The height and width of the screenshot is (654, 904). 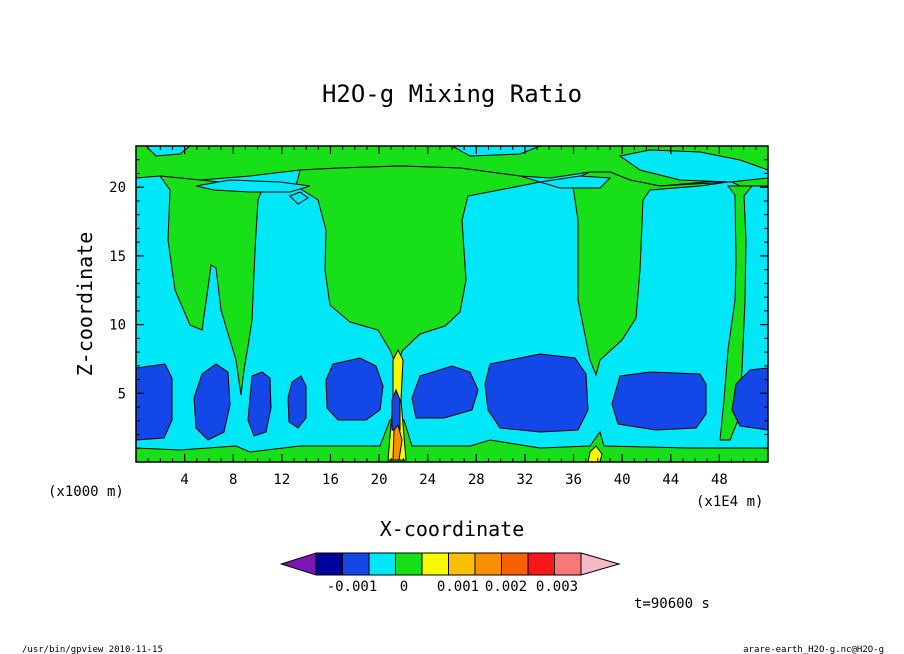 I want to click on colorbar-tick-label: 0.002, so click(x=506, y=587).